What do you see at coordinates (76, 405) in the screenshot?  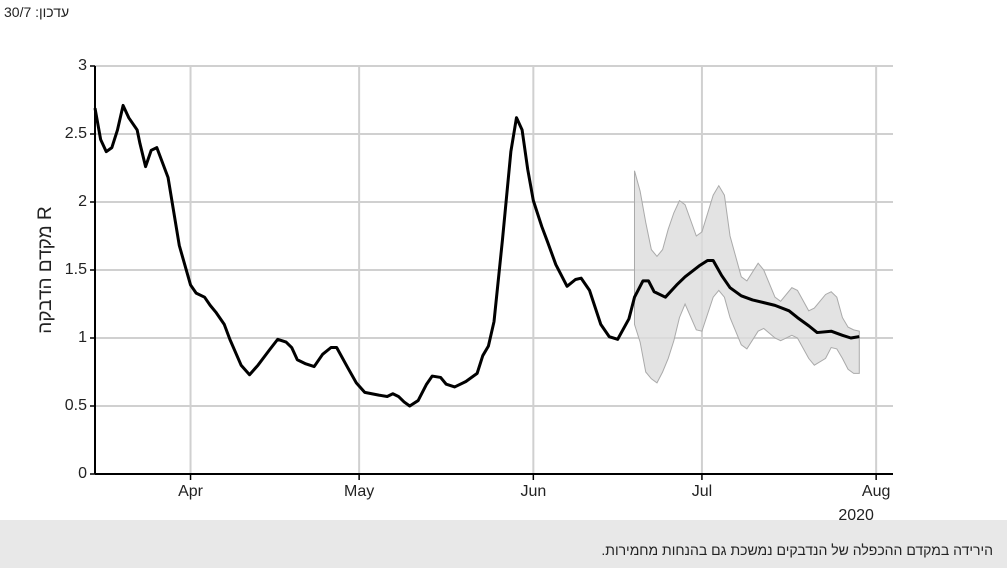 I see `y-tick-label: 0.5` at bounding box center [76, 405].